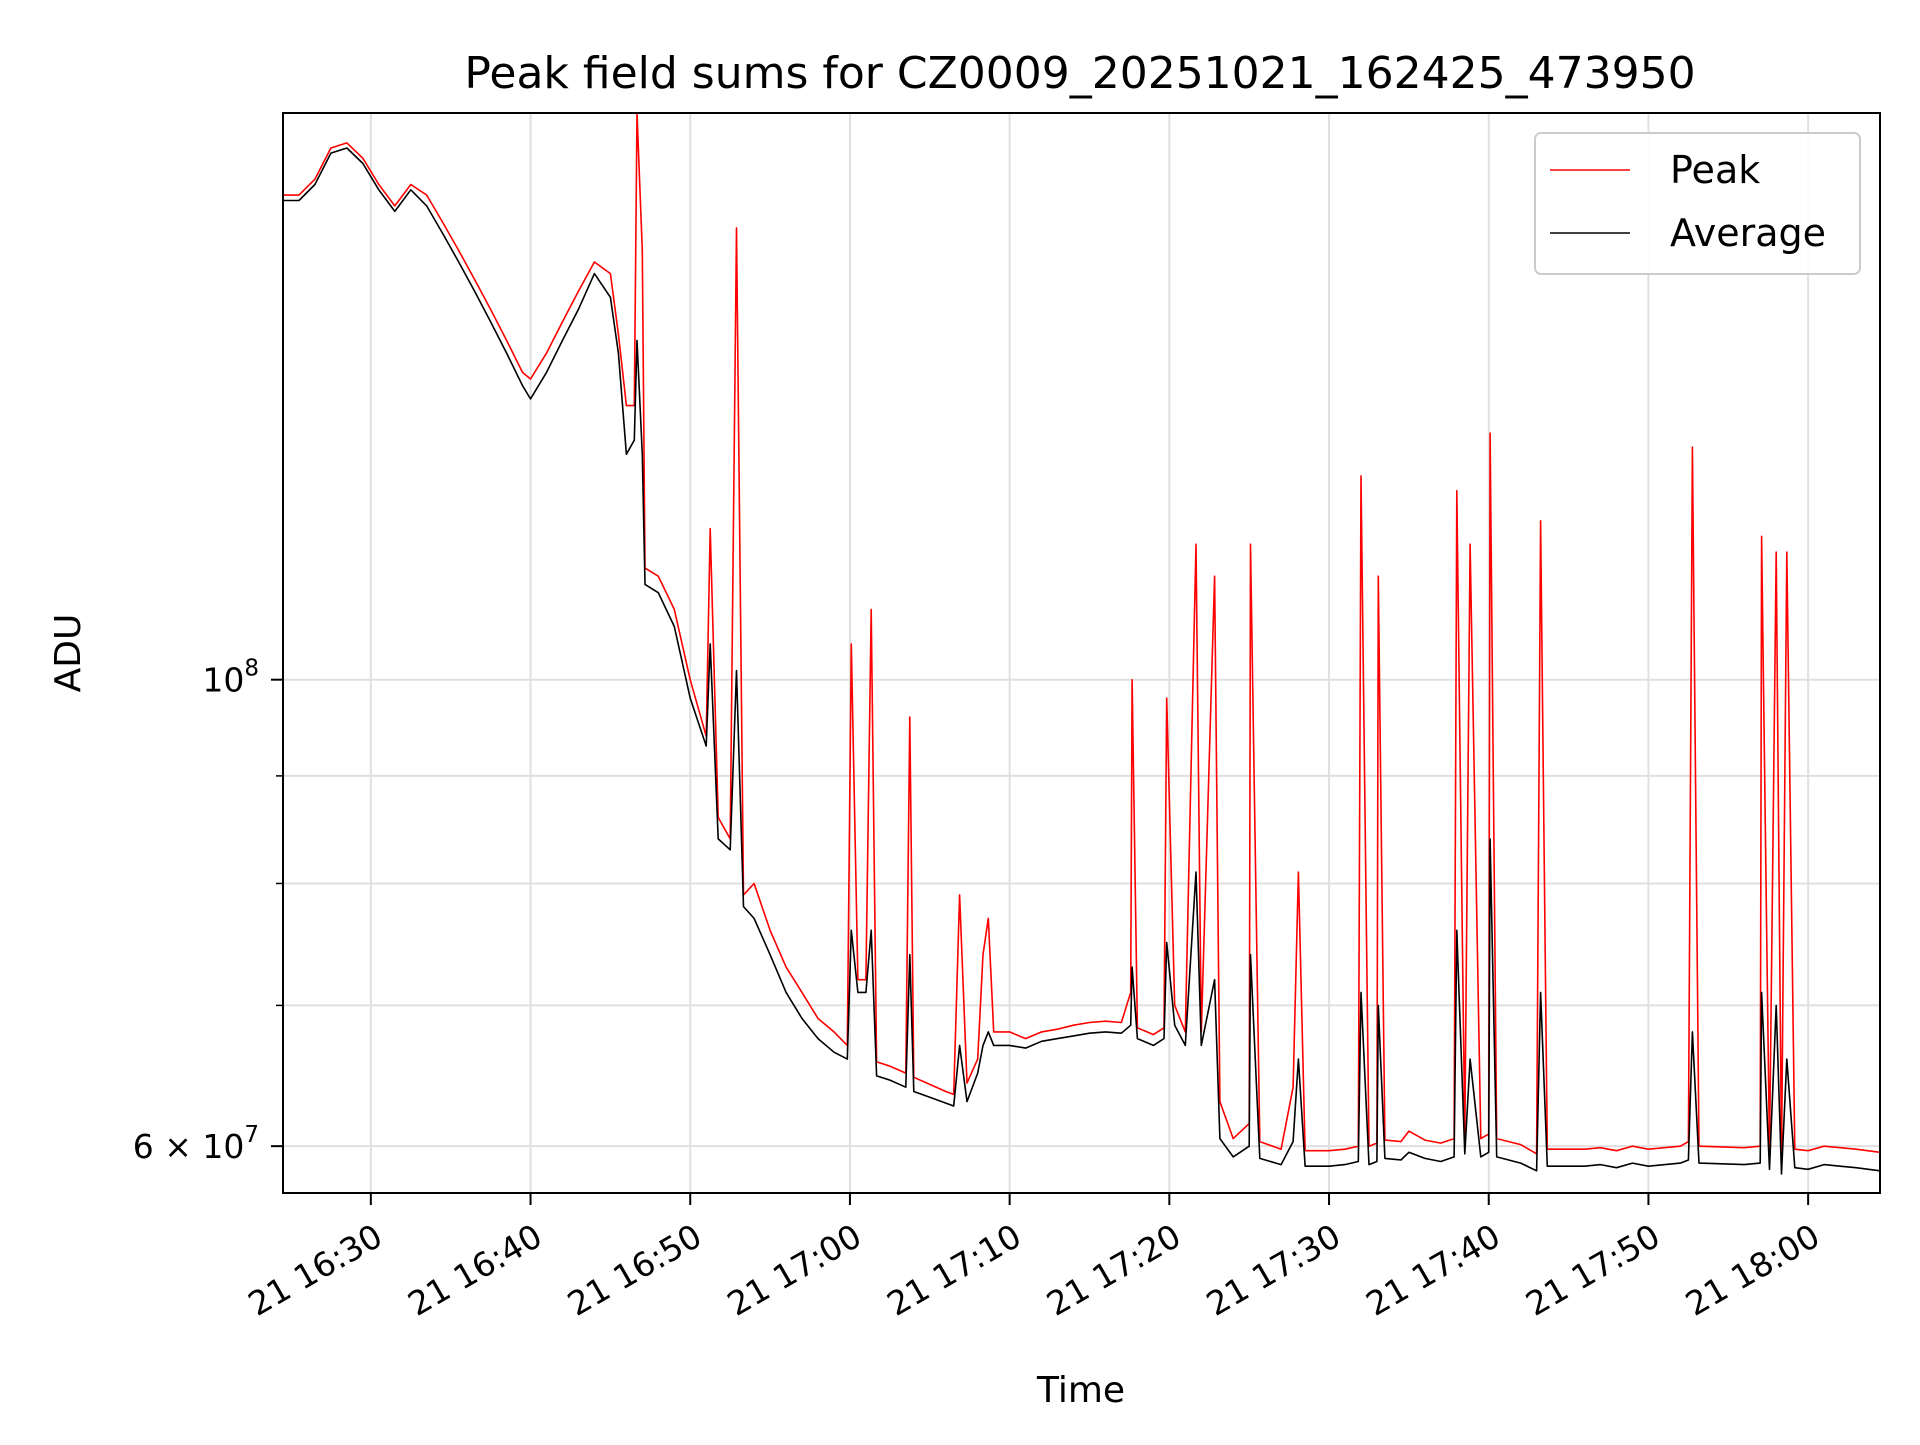 The image size is (1920, 1445). I want to click on legend: Peak Average, so click(1697, 203).